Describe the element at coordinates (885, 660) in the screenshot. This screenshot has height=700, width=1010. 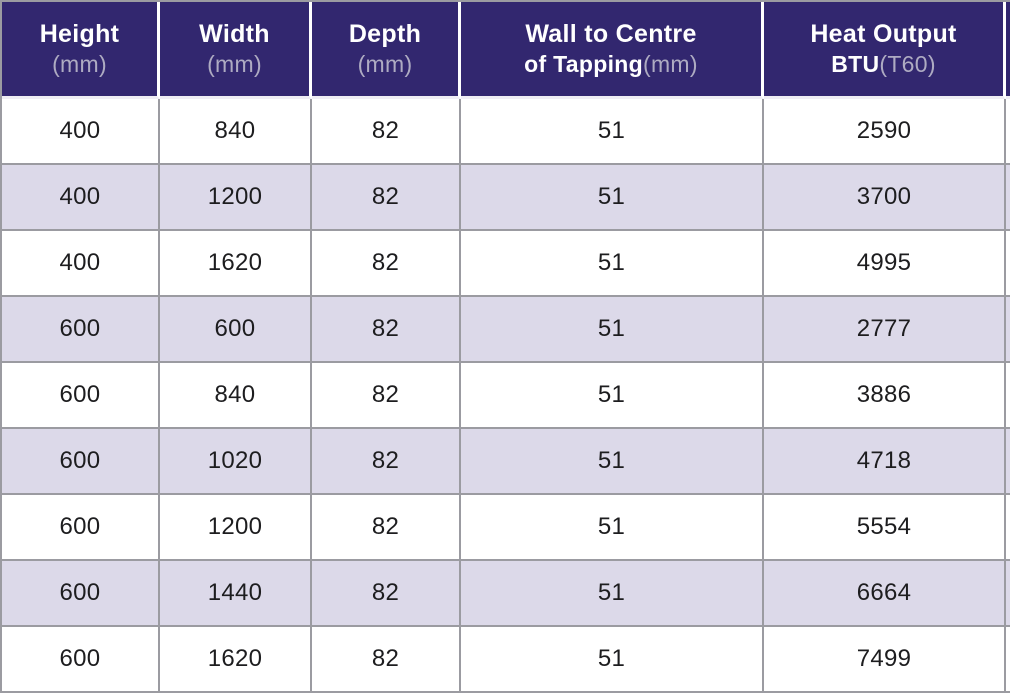
I see `table-cell: 7499` at that location.